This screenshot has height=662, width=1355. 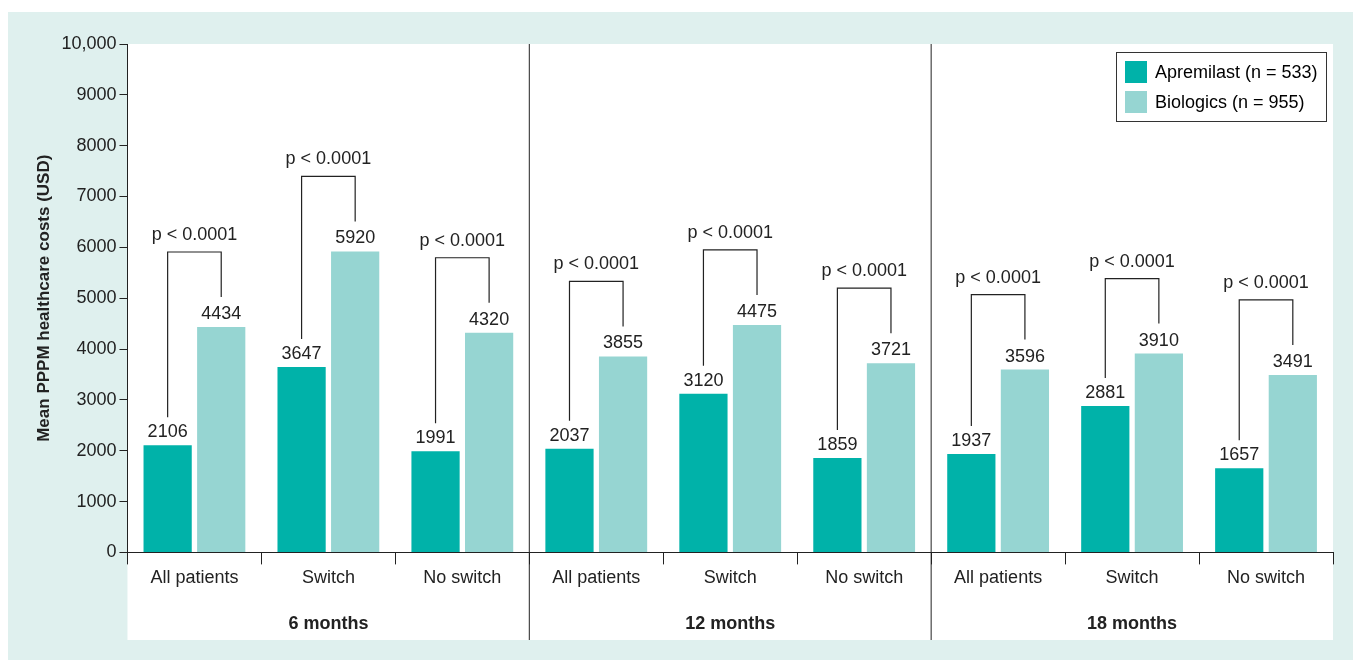 What do you see at coordinates (355, 237) in the screenshot?
I see `data-label: 5920` at bounding box center [355, 237].